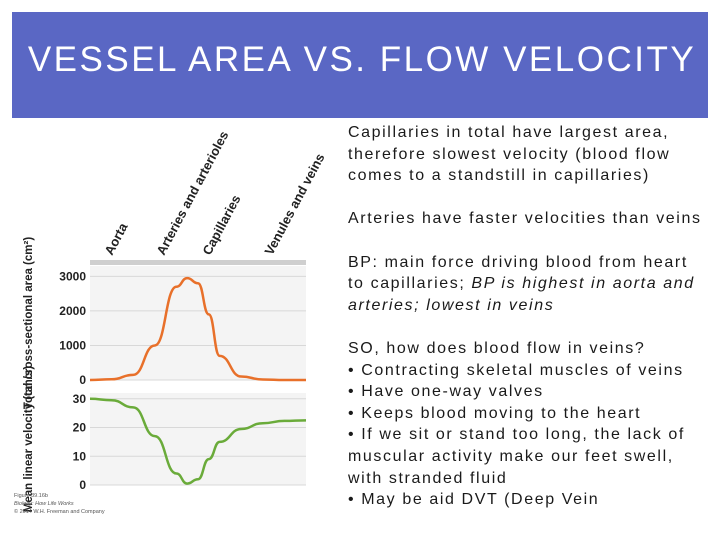  Describe the element at coordinates (80, 456) in the screenshot. I see `y-tick-label: 10` at that location.